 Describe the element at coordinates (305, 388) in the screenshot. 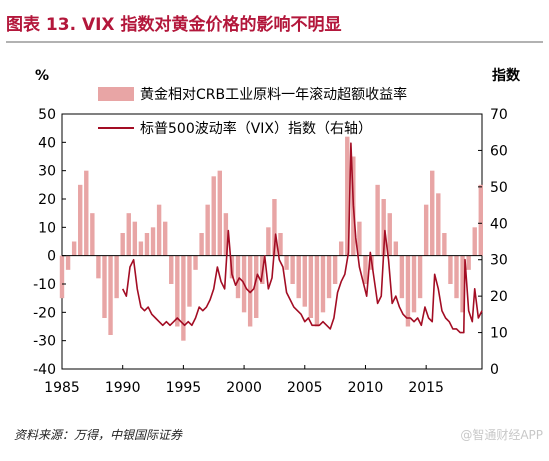

I see `x-tick-label: 2005` at that location.